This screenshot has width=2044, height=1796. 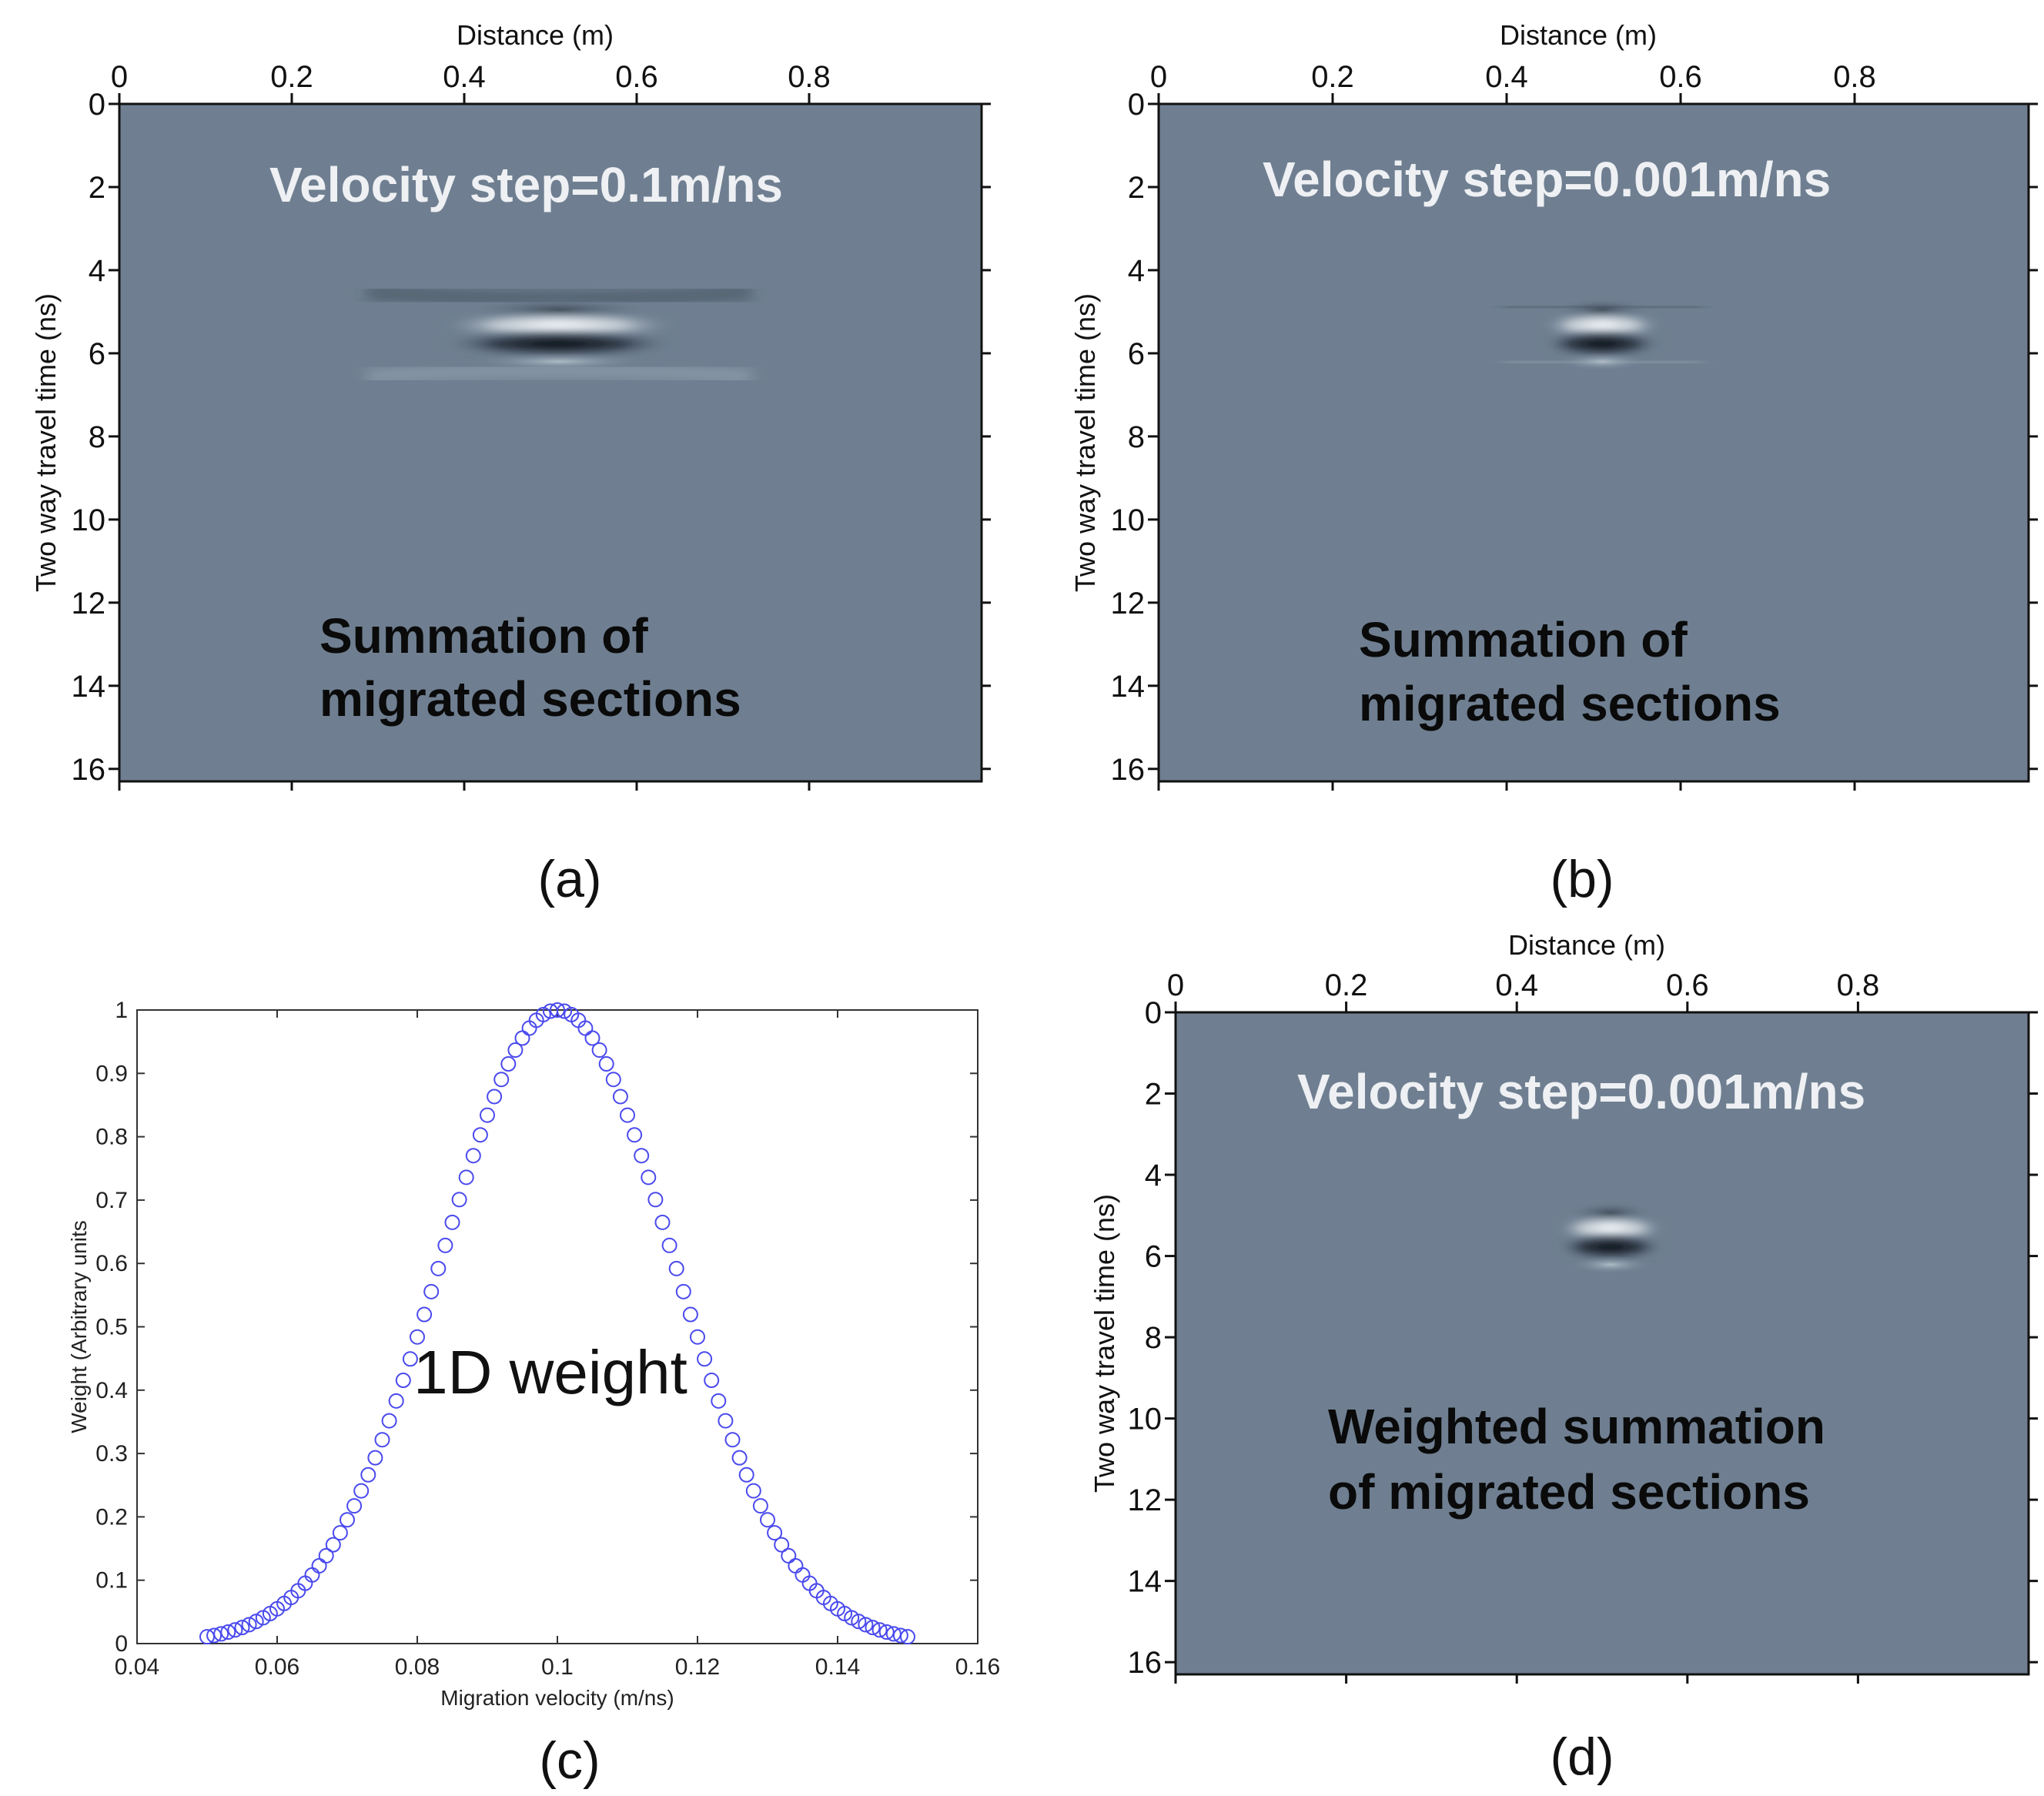 What do you see at coordinates (809, 77) in the screenshot?
I see `x-tick-label: 0.8` at bounding box center [809, 77].